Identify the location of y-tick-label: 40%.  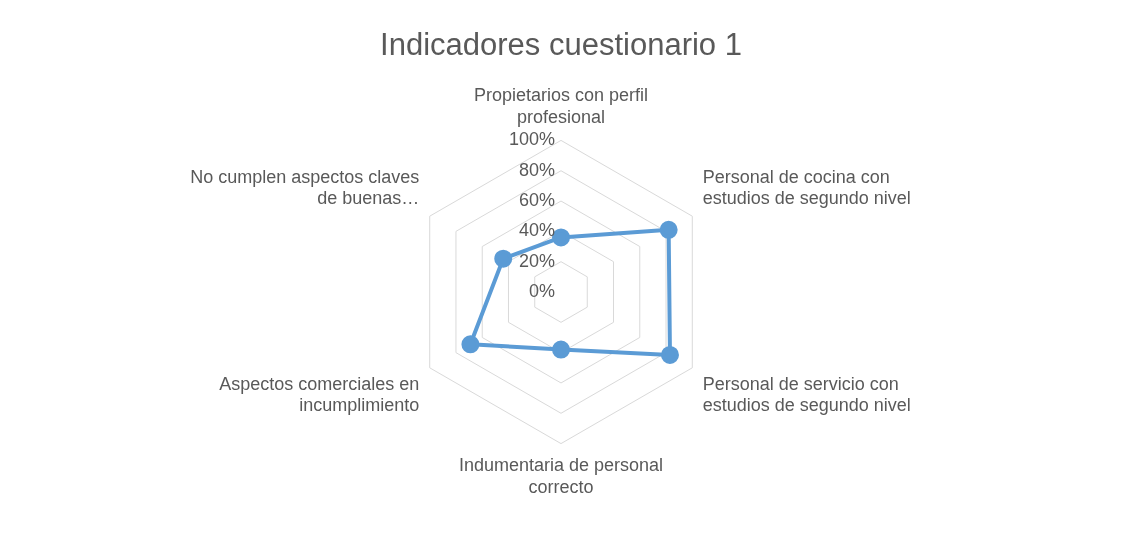
(536, 230).